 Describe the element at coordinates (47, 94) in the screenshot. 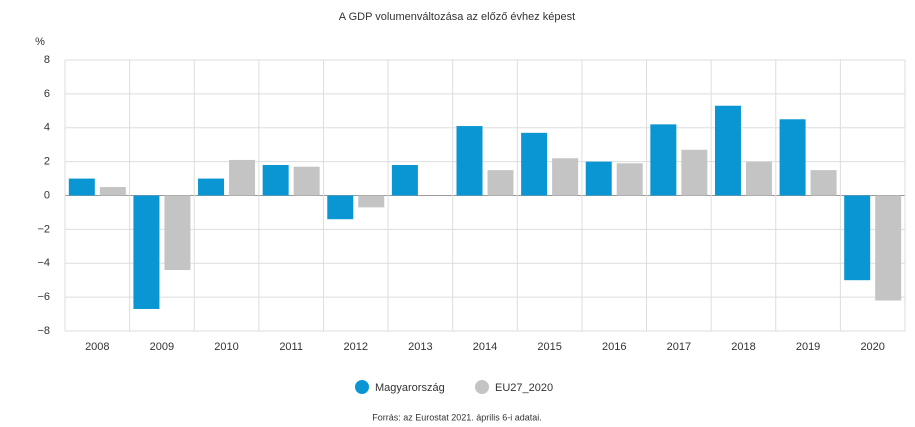

I see `y-tick-label: 6` at that location.